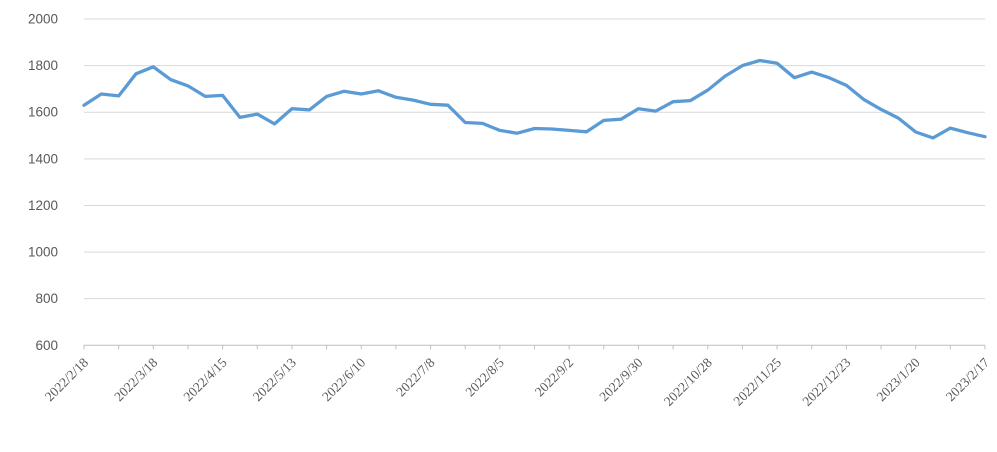 Image resolution: width=997 pixels, height=452 pixels. What do you see at coordinates (826, 382) in the screenshot?
I see `x-axis-tick-label: 2022/12/23` at bounding box center [826, 382].